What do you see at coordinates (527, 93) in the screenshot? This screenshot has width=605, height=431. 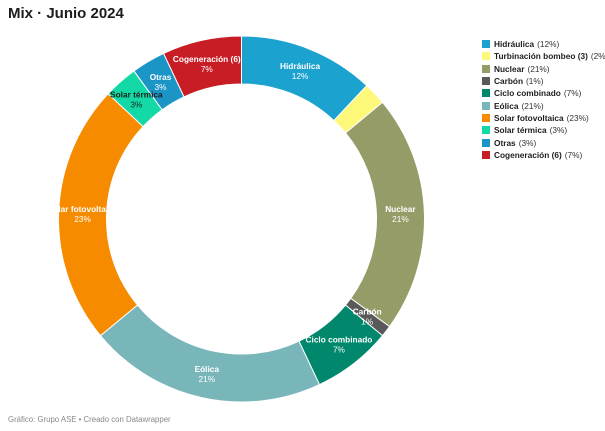 I see `legend-label: Ciclo combinado` at bounding box center [527, 93].